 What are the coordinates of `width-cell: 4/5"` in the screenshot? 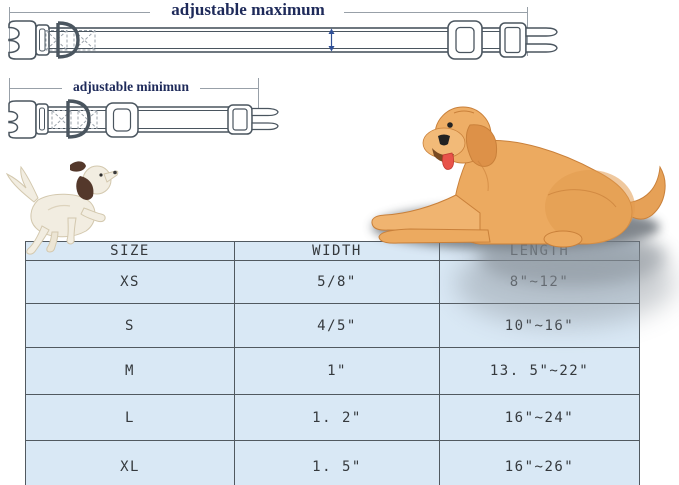 It's located at (337, 325).